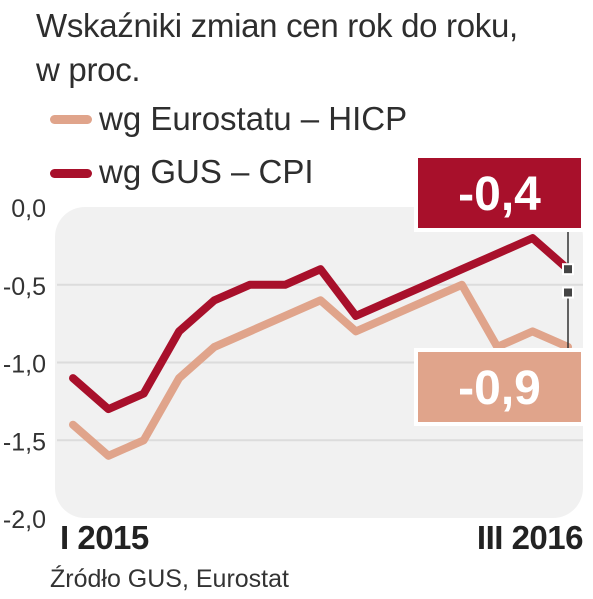 The width and height of the screenshot is (593, 599). What do you see at coordinates (568, 292) in the screenshot?
I see `marker-hicp` at bounding box center [568, 292].